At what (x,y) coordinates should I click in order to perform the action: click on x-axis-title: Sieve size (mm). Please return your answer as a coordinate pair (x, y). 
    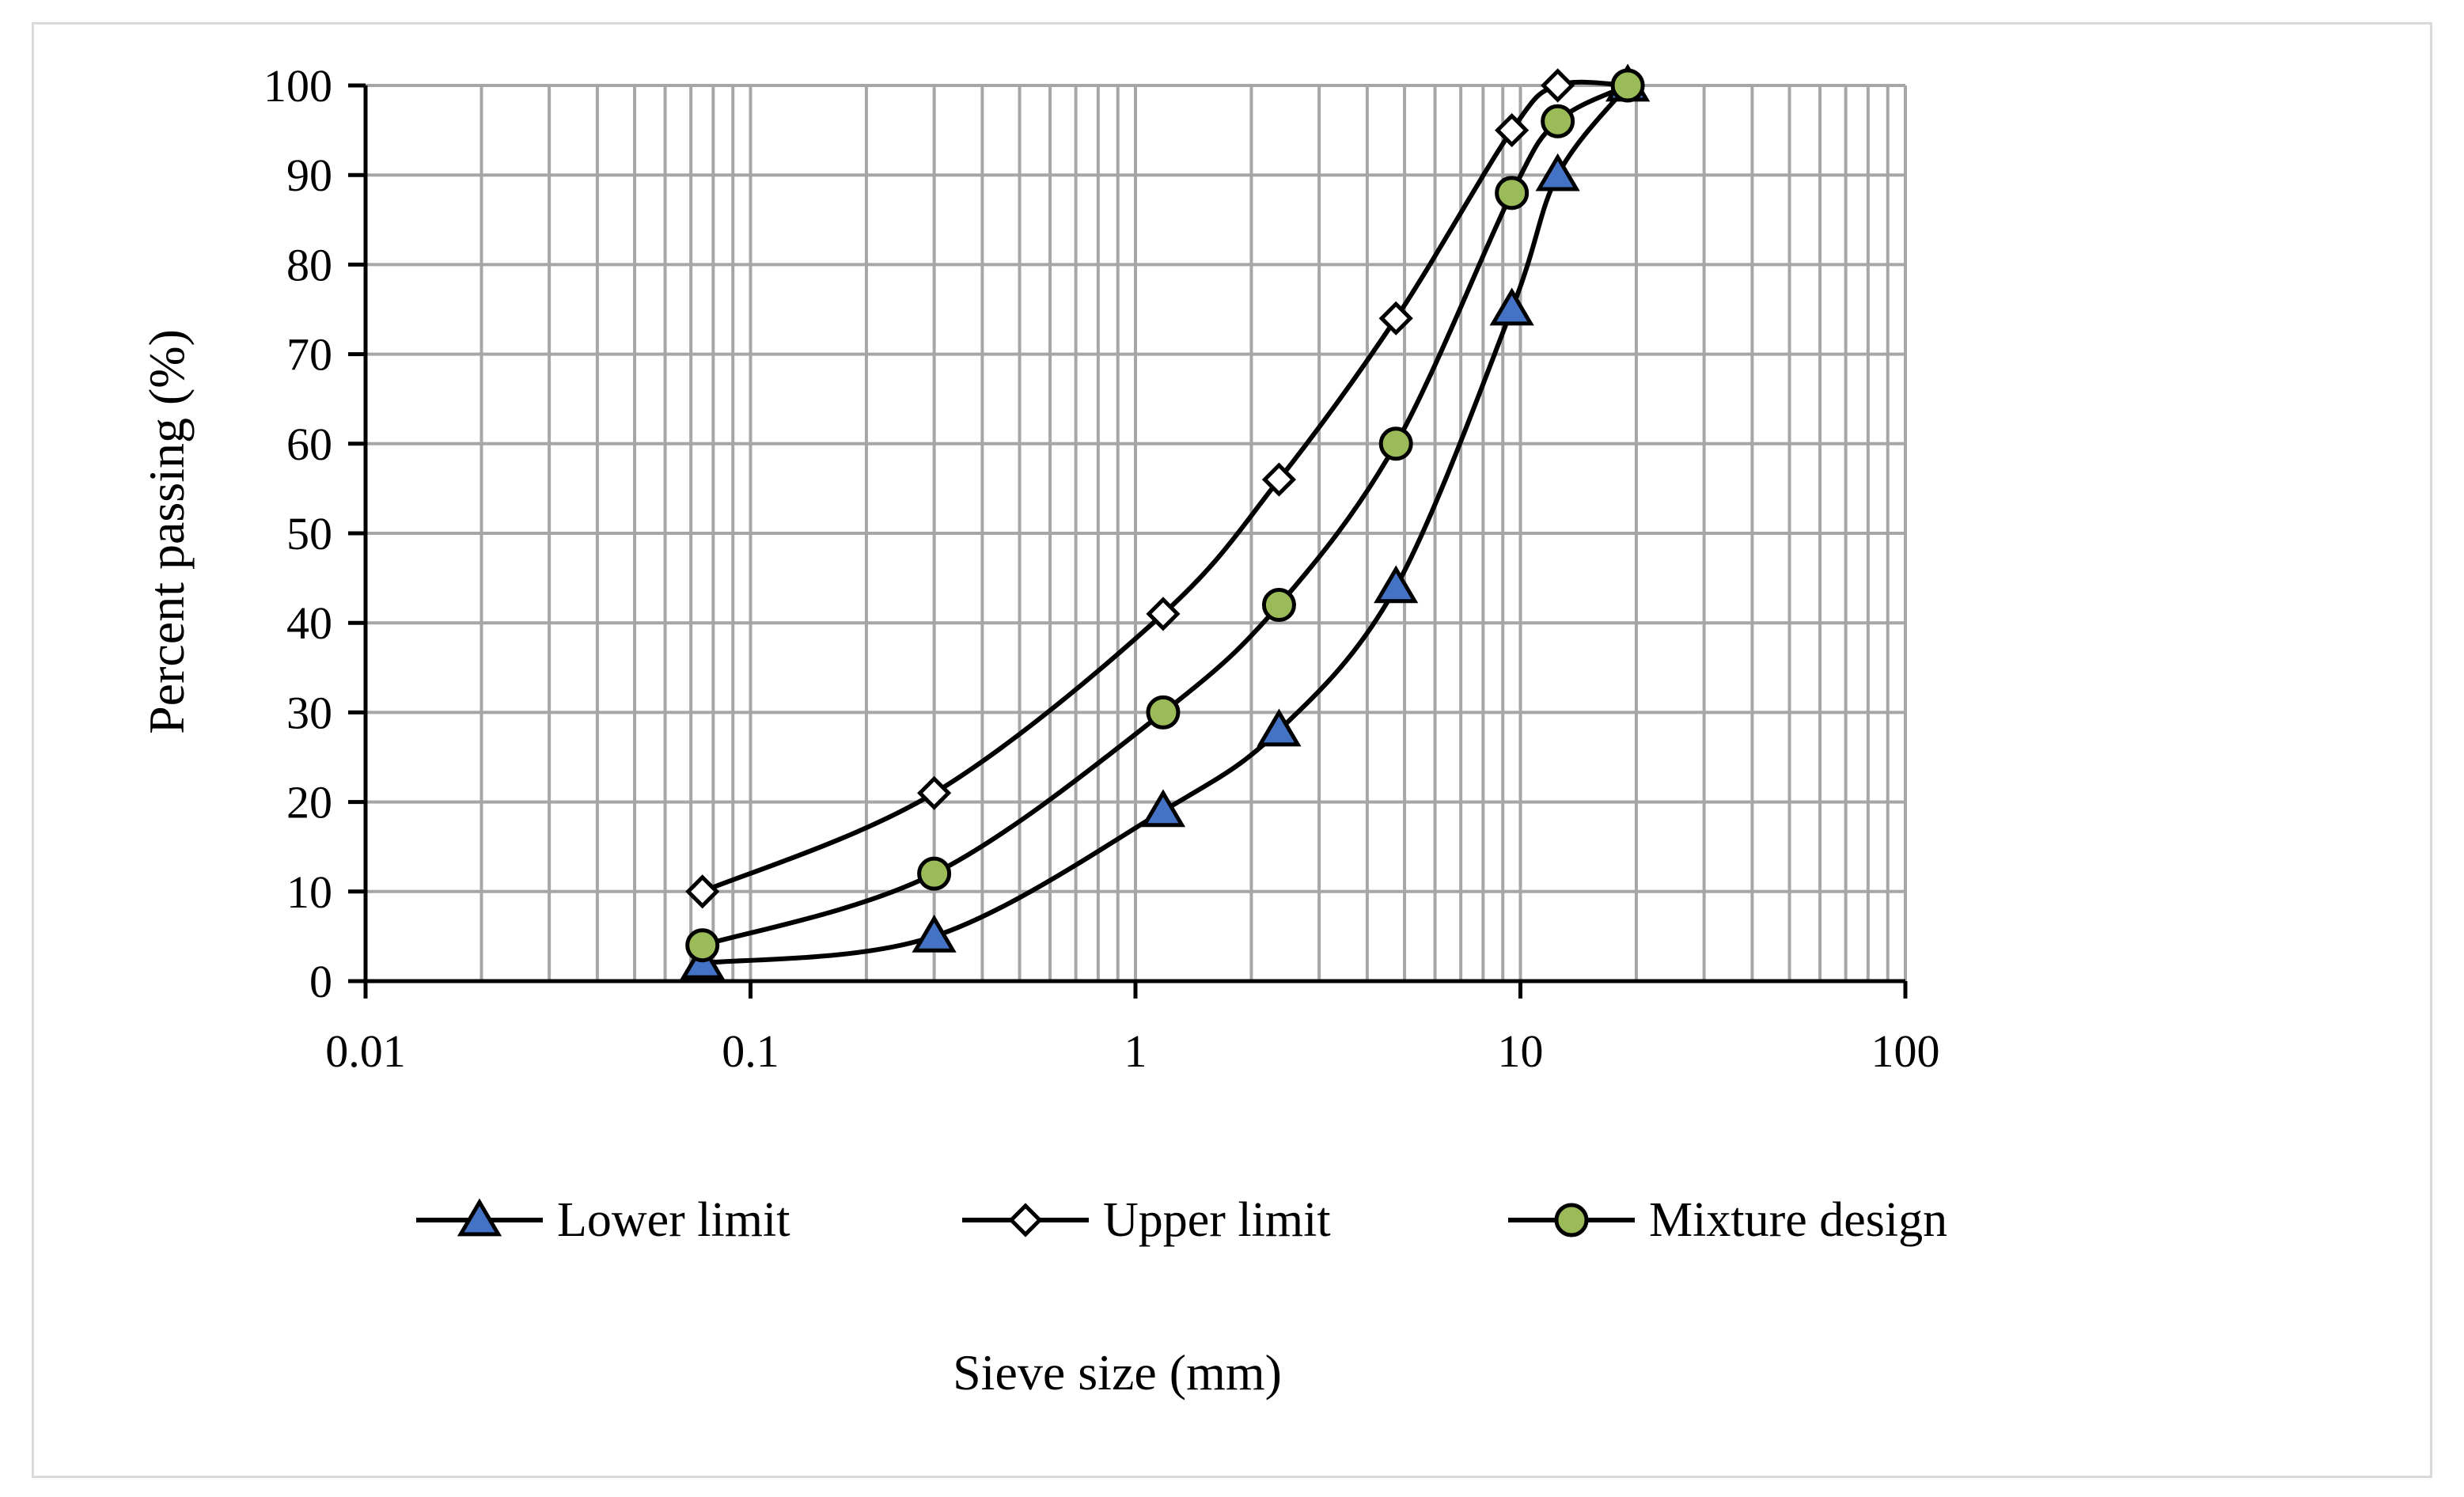
    Looking at the image, I should click on (1118, 1372).